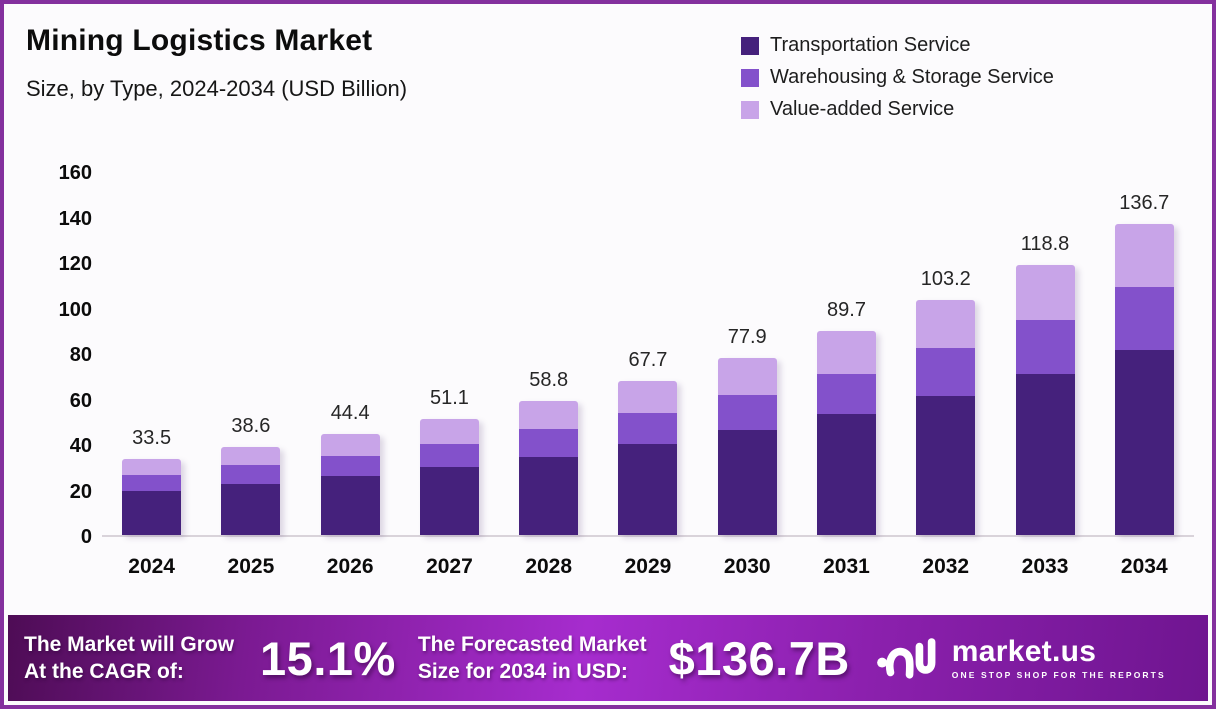 This screenshot has height=709, width=1216. I want to click on bar-group-2028: 58.8, so click(549, 452).